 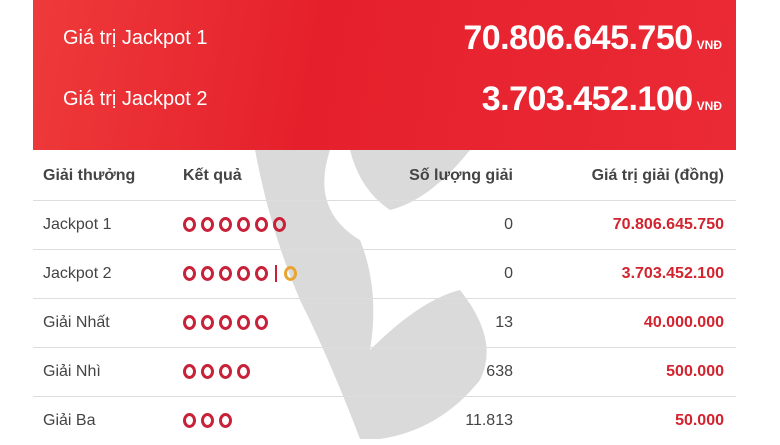 What do you see at coordinates (624, 224) in the screenshot?
I see `prize-value: 70.806.645.750` at bounding box center [624, 224].